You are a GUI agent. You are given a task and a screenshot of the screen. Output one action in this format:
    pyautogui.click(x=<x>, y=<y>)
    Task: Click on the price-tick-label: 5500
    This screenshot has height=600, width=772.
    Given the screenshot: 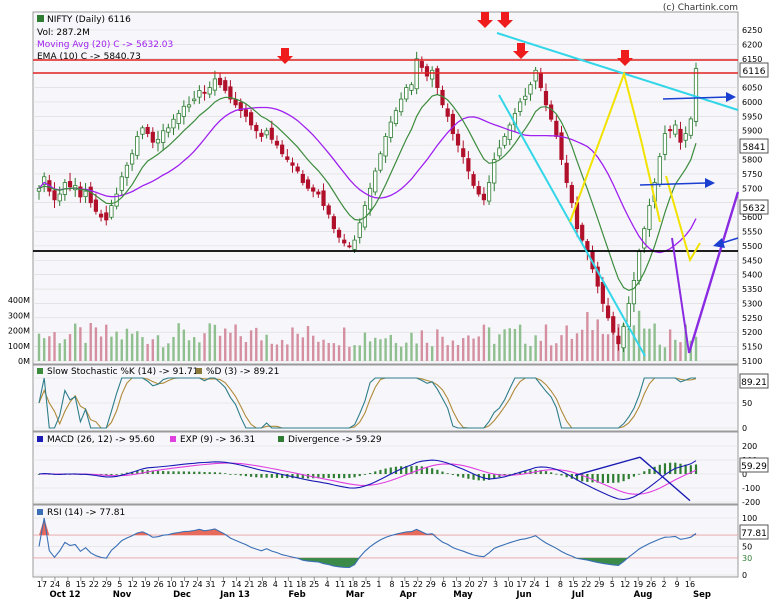 What is the action you would take?
    pyautogui.click(x=752, y=246)
    